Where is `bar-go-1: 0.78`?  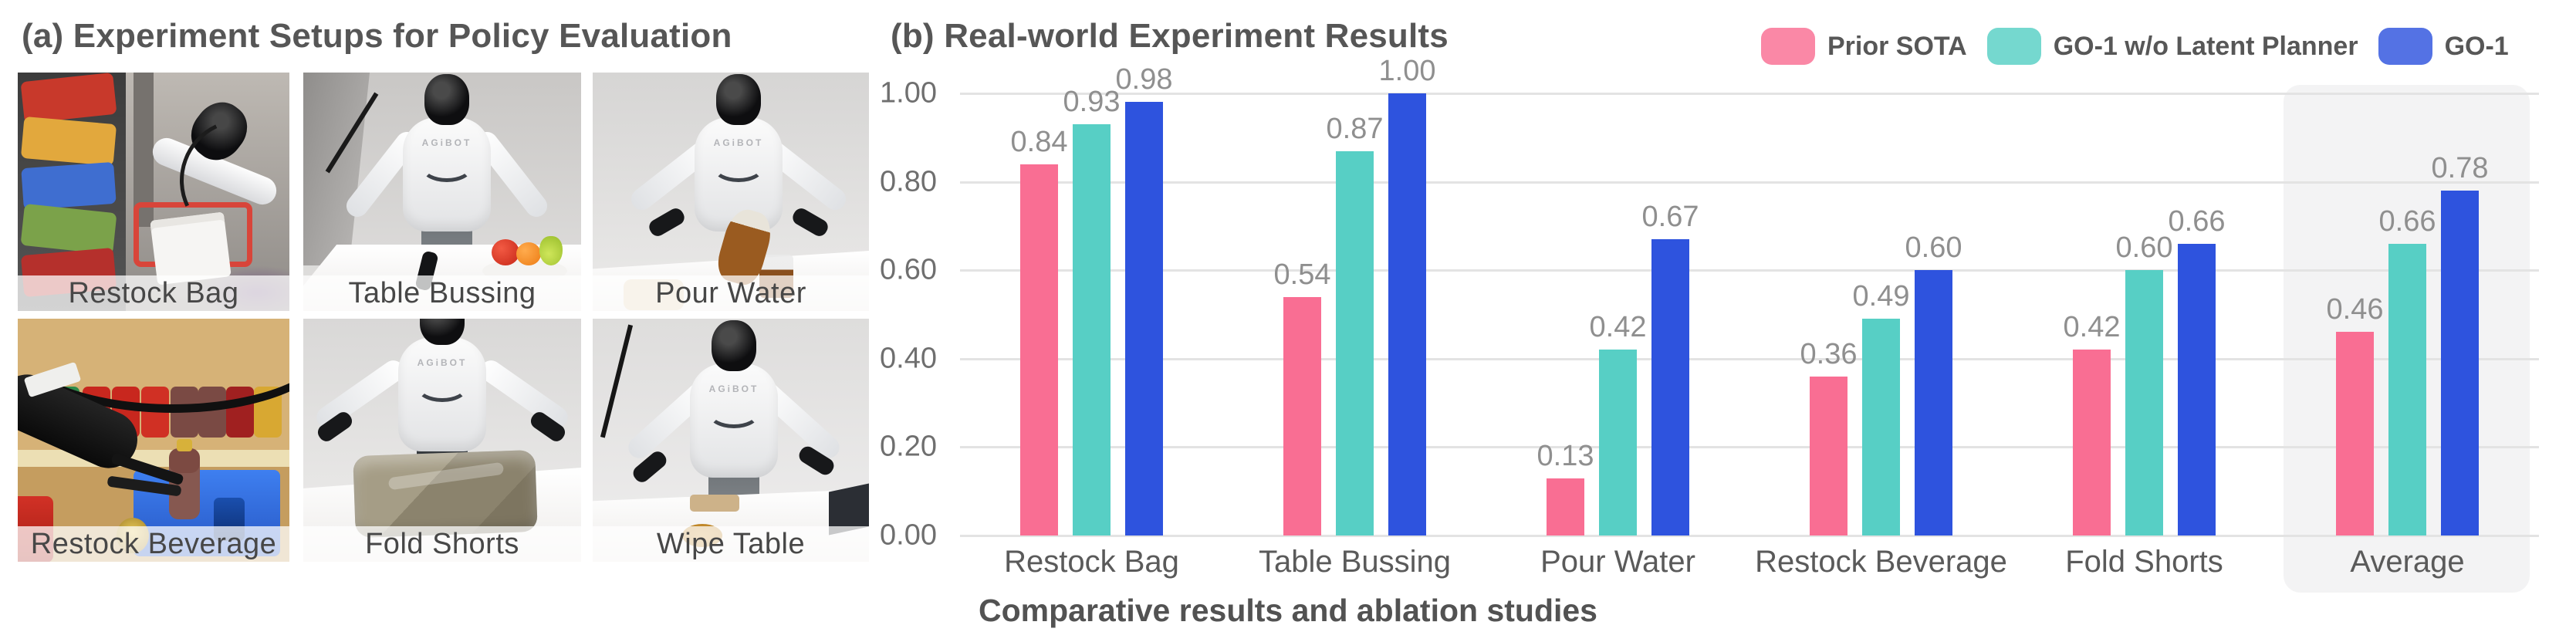 bar-go-1: 0.78 is located at coordinates (2460, 344).